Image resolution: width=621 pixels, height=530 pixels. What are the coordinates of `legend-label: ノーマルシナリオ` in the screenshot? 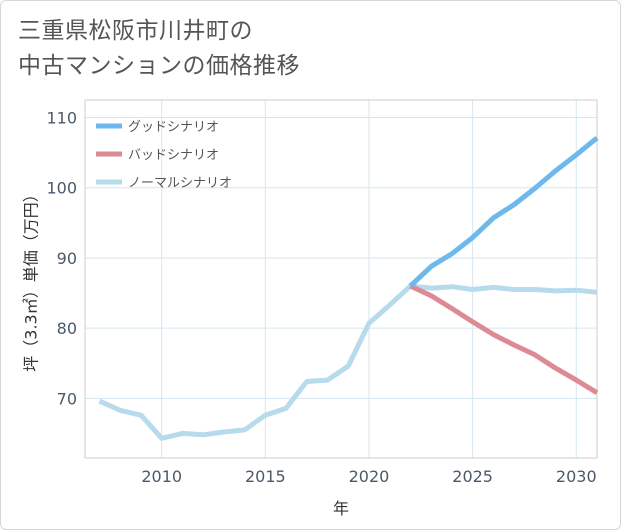 It's located at (180, 183).